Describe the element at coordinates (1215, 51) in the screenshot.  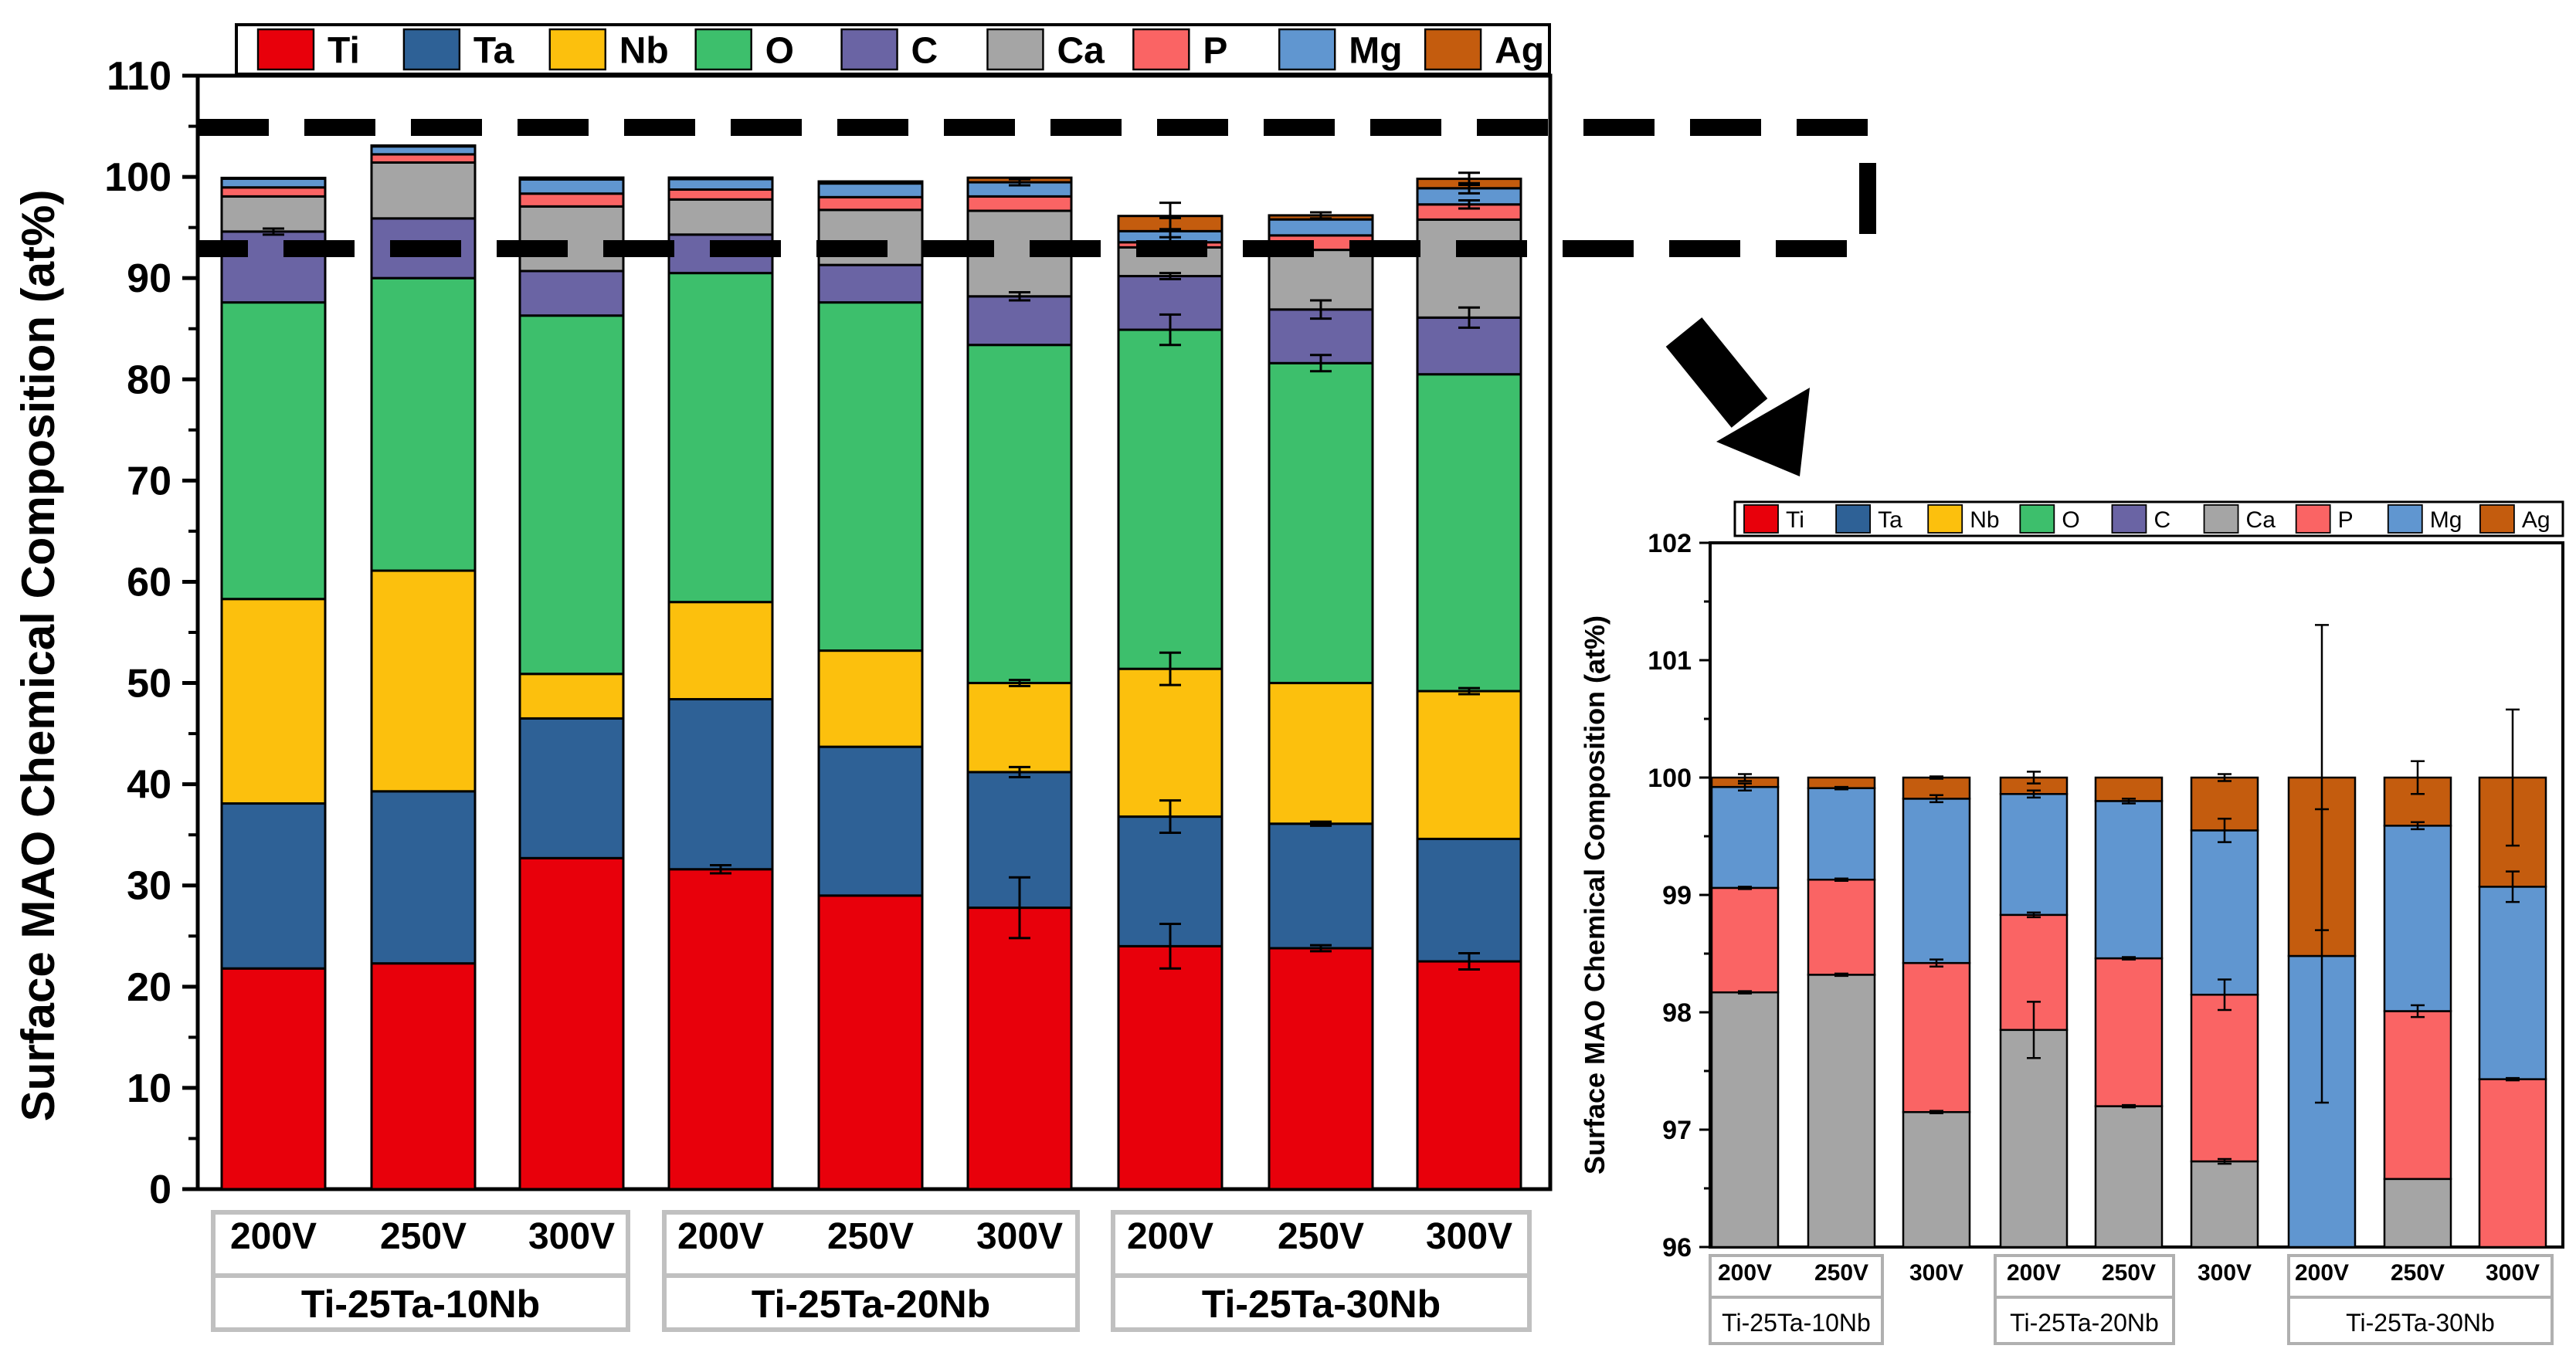
I see `legend-label-p: P` at that location.